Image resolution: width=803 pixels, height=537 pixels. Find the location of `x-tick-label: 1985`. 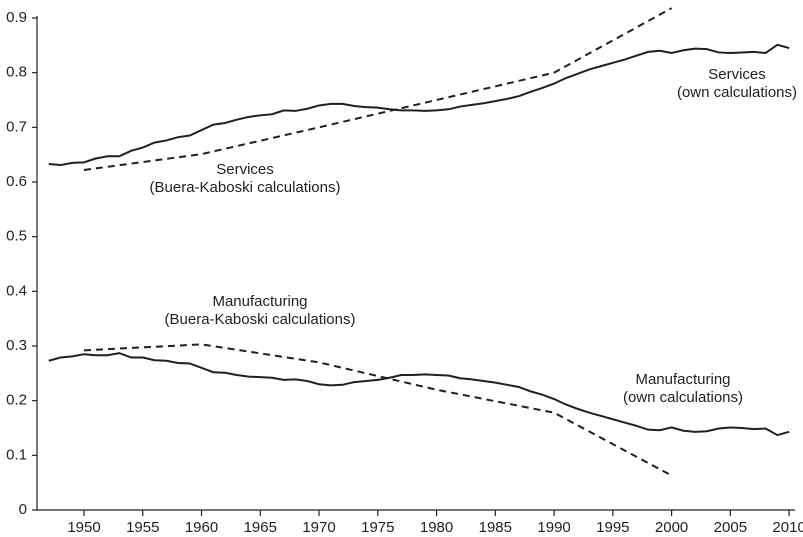

x-tick-label: 1985 is located at coordinates (495, 527).